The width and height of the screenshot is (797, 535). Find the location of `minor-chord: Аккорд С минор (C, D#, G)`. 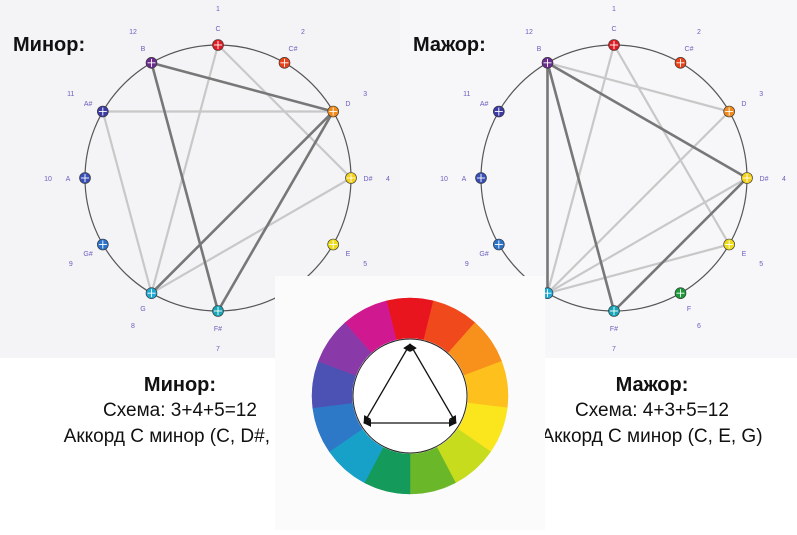

minor-chord: Аккорд С минор (C, D#, G) is located at coordinates (180, 436).